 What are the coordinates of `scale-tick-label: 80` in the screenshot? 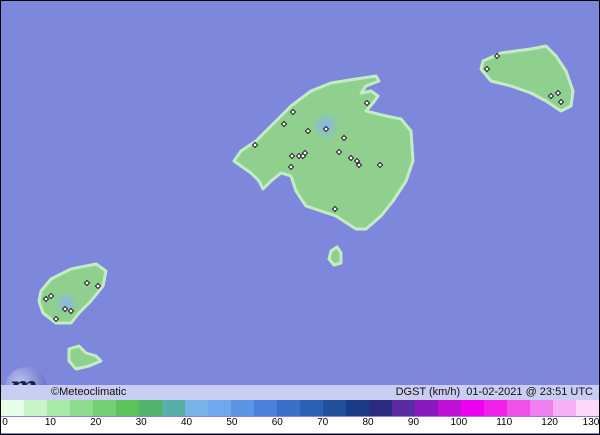 It's located at (368, 422).